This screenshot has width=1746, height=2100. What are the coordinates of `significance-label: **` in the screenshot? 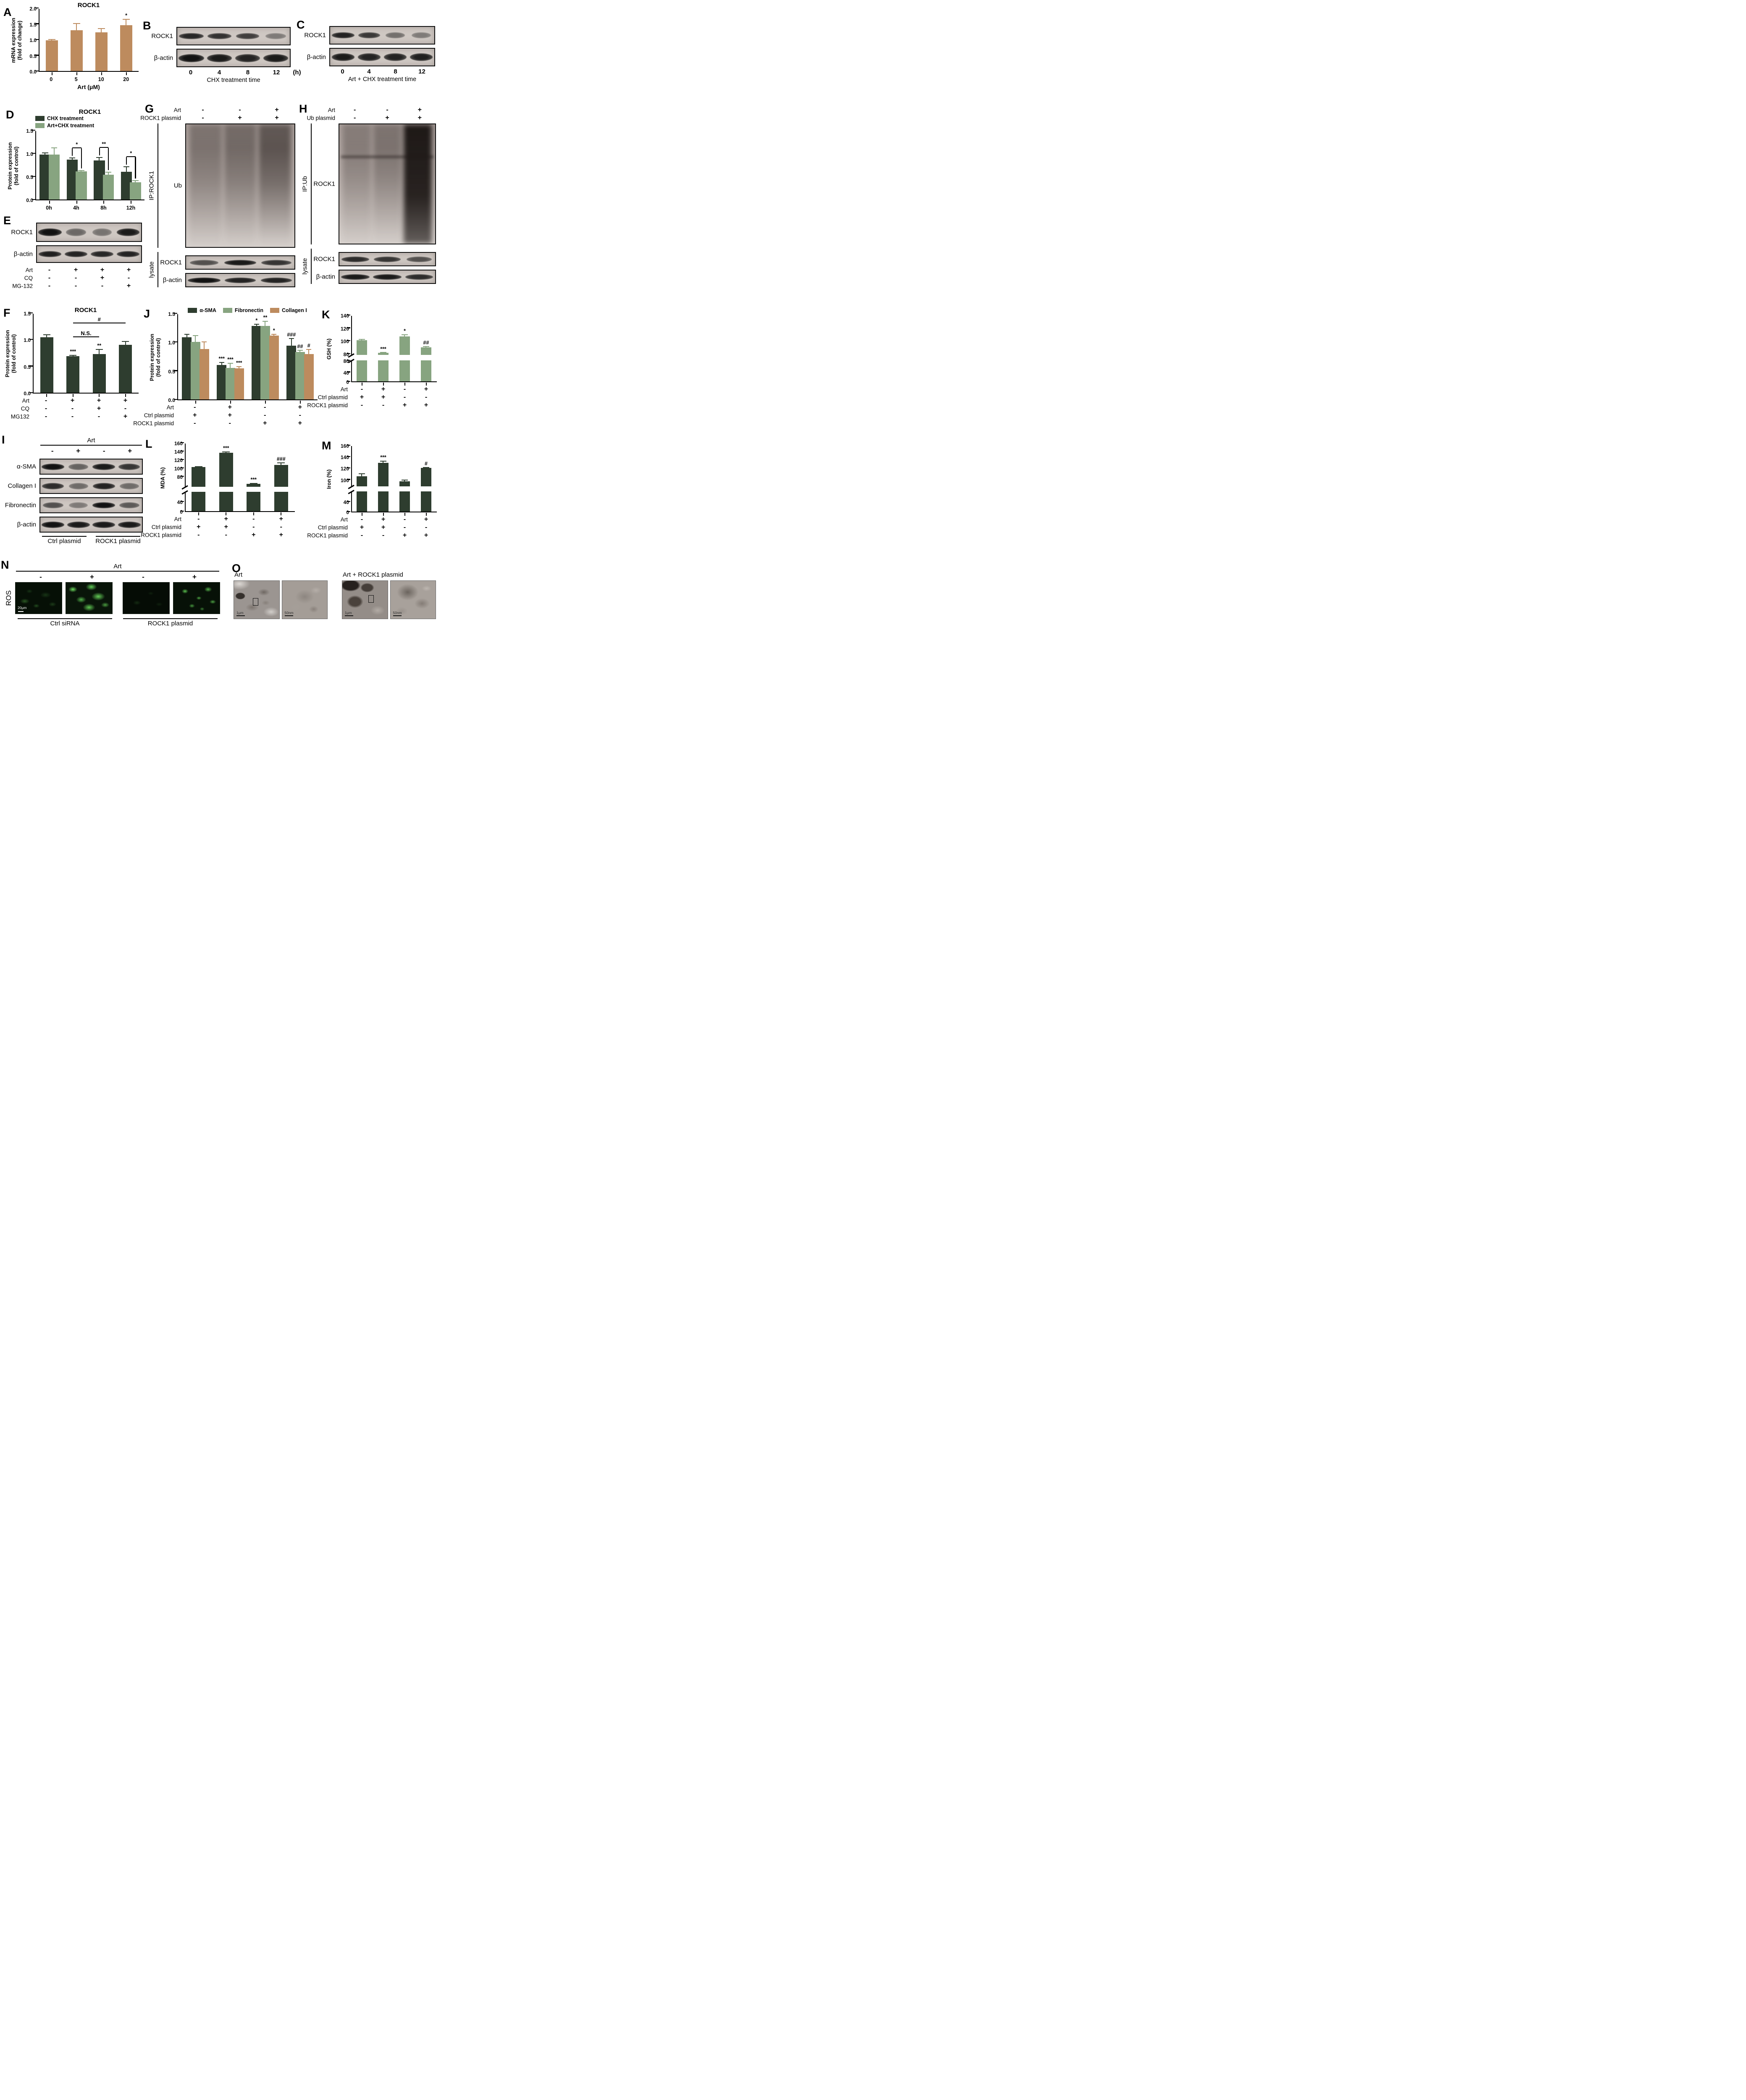 It's located at (104, 144).